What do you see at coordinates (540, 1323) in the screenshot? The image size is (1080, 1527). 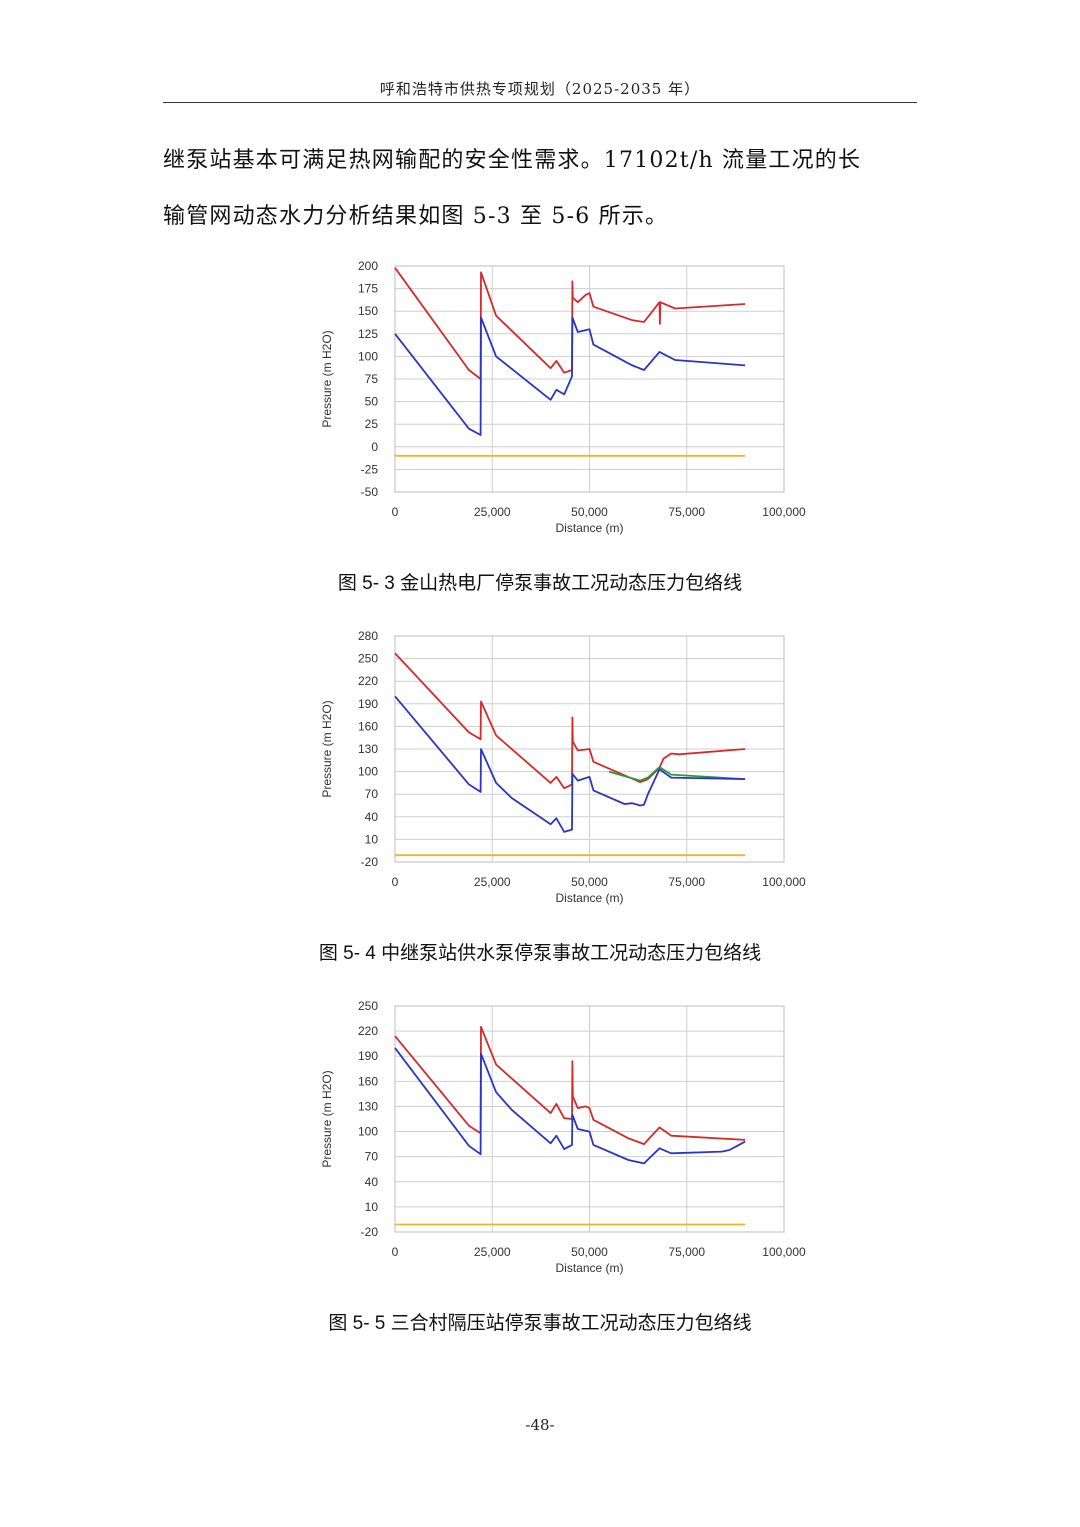 I see `figure-caption-5-5: 图 5- 5 三合村隔压站停泵事故工况动态压力包络线` at bounding box center [540, 1323].